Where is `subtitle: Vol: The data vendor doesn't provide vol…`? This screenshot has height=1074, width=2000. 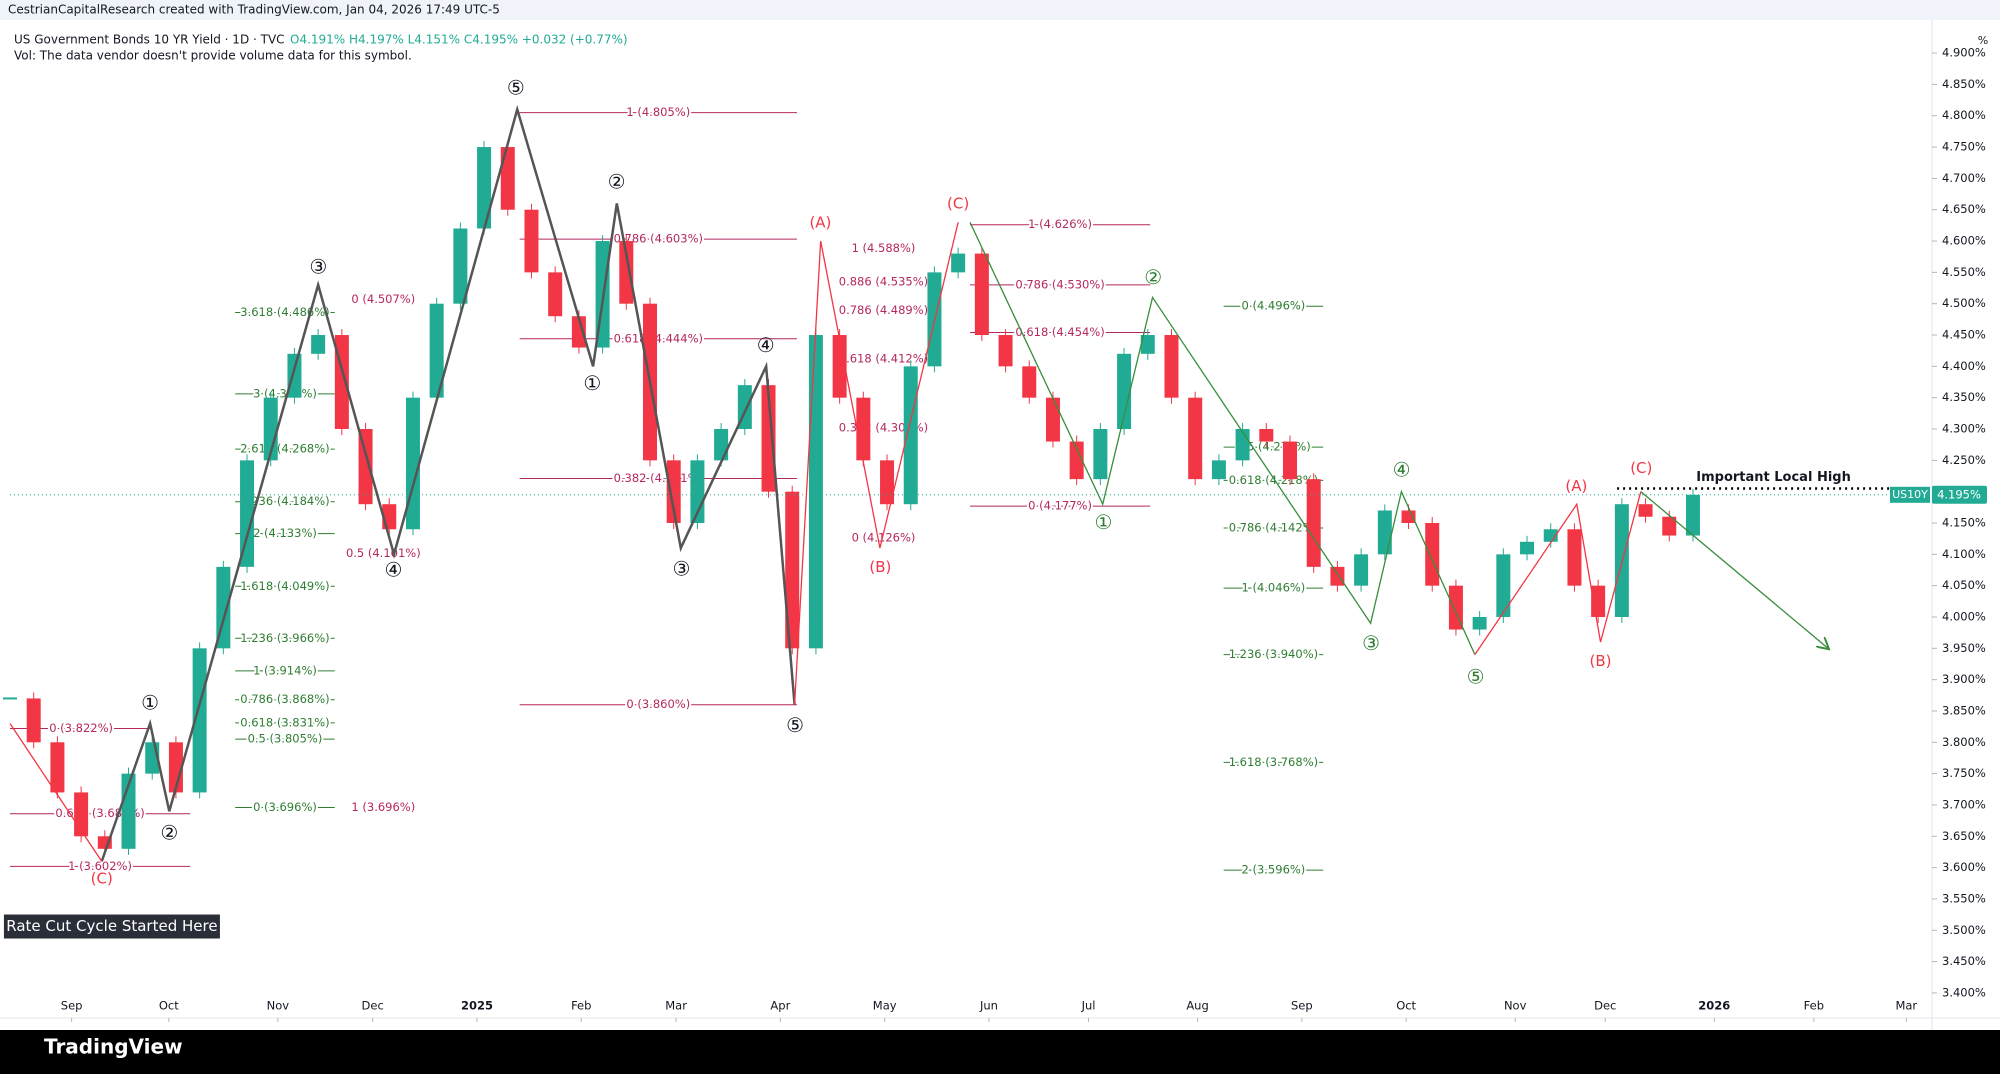
subtitle: Vol: The data vendor doesn't provide vol… is located at coordinates (213, 56).